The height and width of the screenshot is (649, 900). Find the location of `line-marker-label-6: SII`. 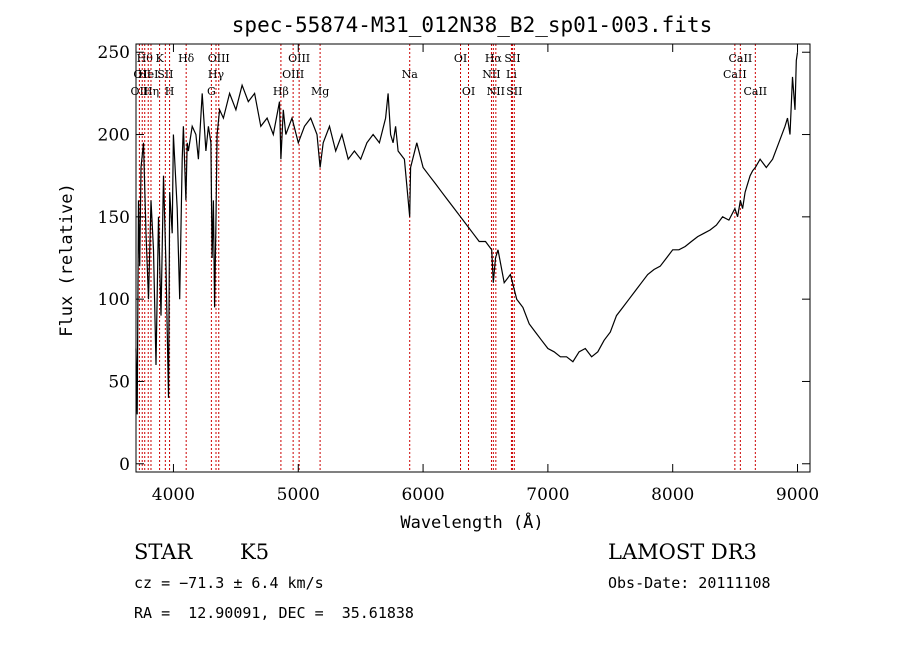

line-marker-label-6: SII is located at coordinates (165, 74).